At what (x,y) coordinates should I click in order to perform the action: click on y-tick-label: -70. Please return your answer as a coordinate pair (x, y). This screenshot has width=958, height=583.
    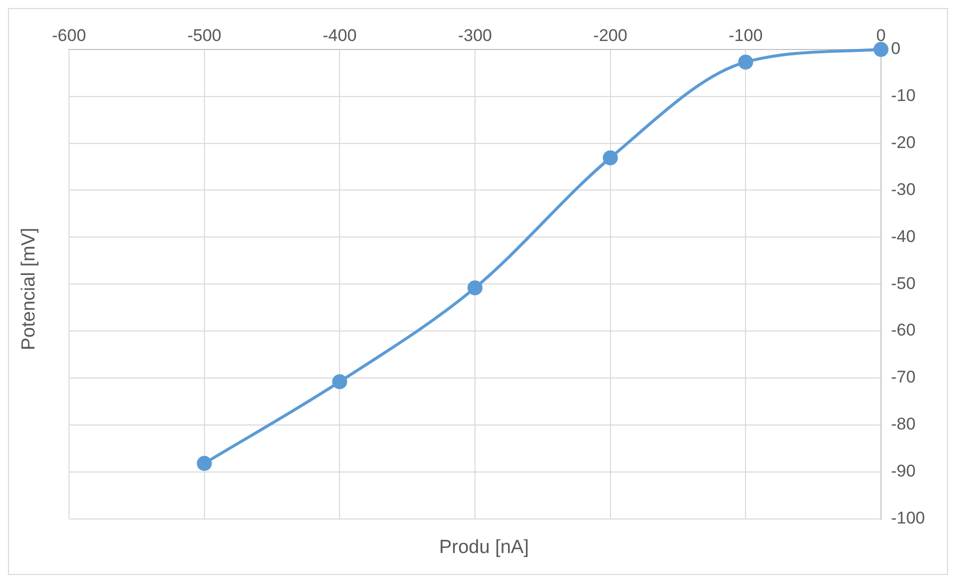
    Looking at the image, I should click on (903, 377).